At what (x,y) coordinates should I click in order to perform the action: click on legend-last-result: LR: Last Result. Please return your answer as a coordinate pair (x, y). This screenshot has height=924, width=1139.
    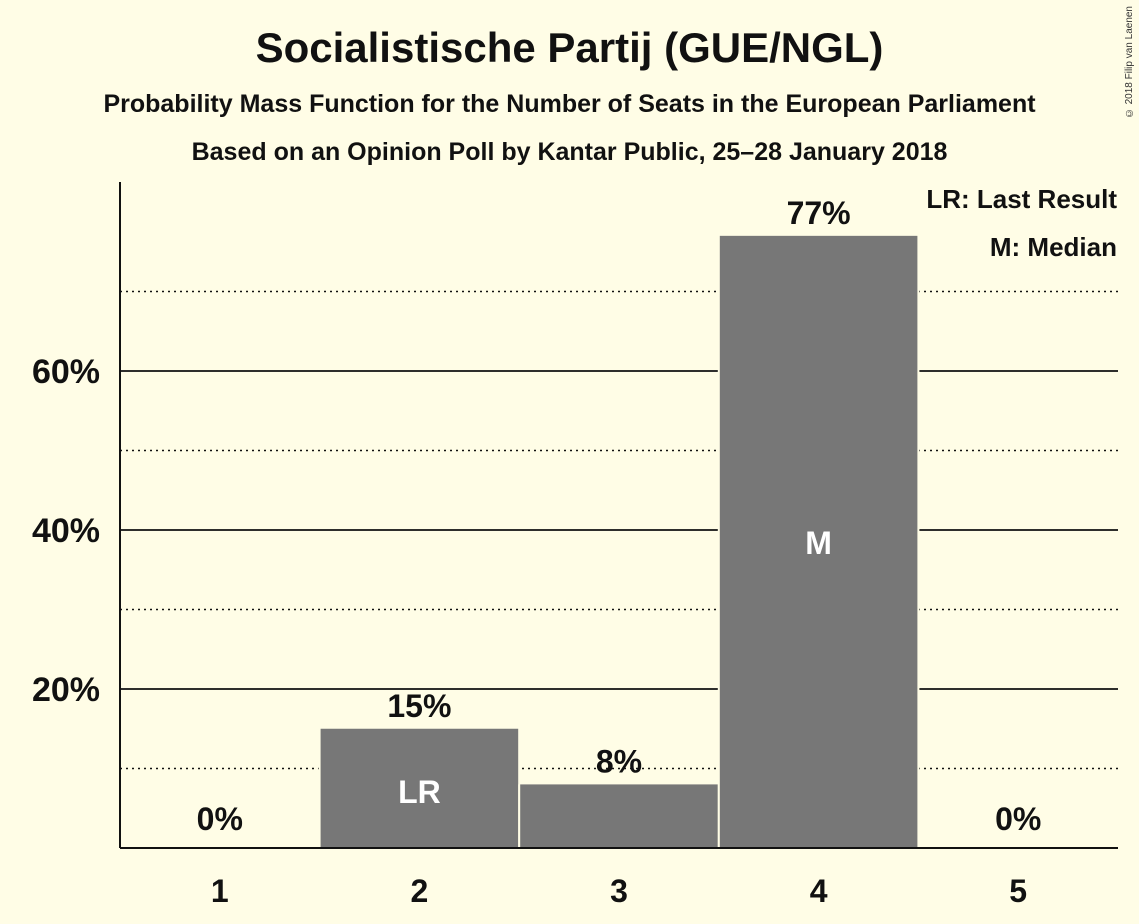
    Looking at the image, I should click on (1021, 199).